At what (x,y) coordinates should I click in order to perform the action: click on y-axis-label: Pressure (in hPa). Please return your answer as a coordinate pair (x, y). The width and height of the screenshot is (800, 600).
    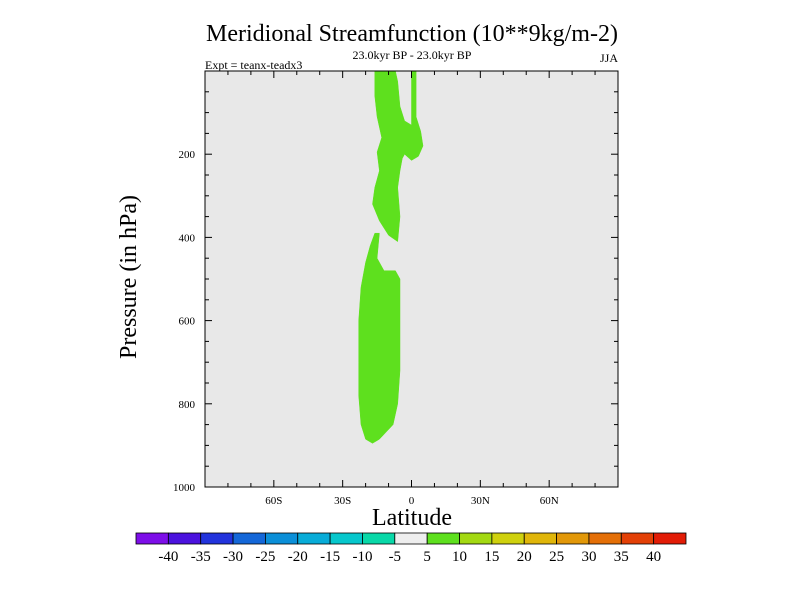
    Looking at the image, I should click on (129, 277).